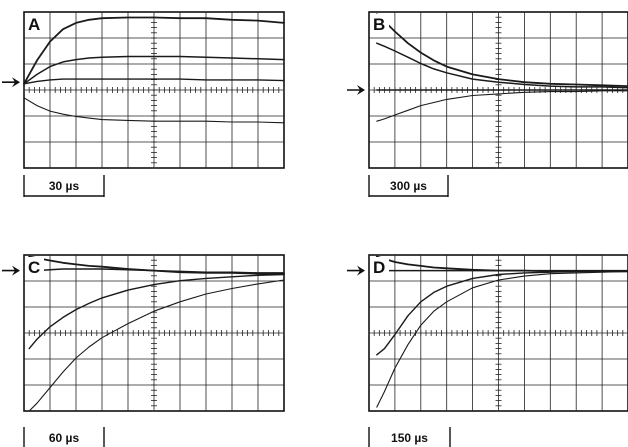 The width and height of the screenshot is (628, 447). I want to click on time-scale-bar: 60 µs, so click(64, 437).